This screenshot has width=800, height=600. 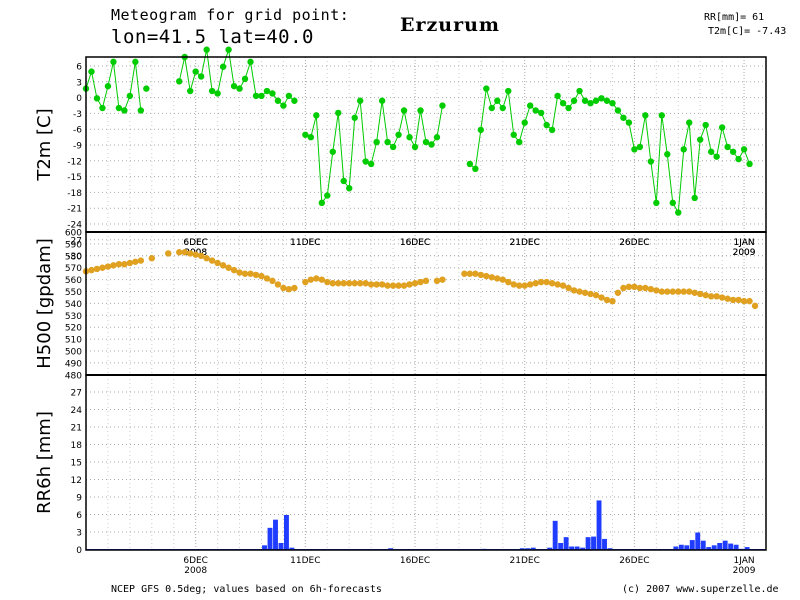 What do you see at coordinates (74, 178) in the screenshot?
I see `y-tick-label: -15` at bounding box center [74, 178].